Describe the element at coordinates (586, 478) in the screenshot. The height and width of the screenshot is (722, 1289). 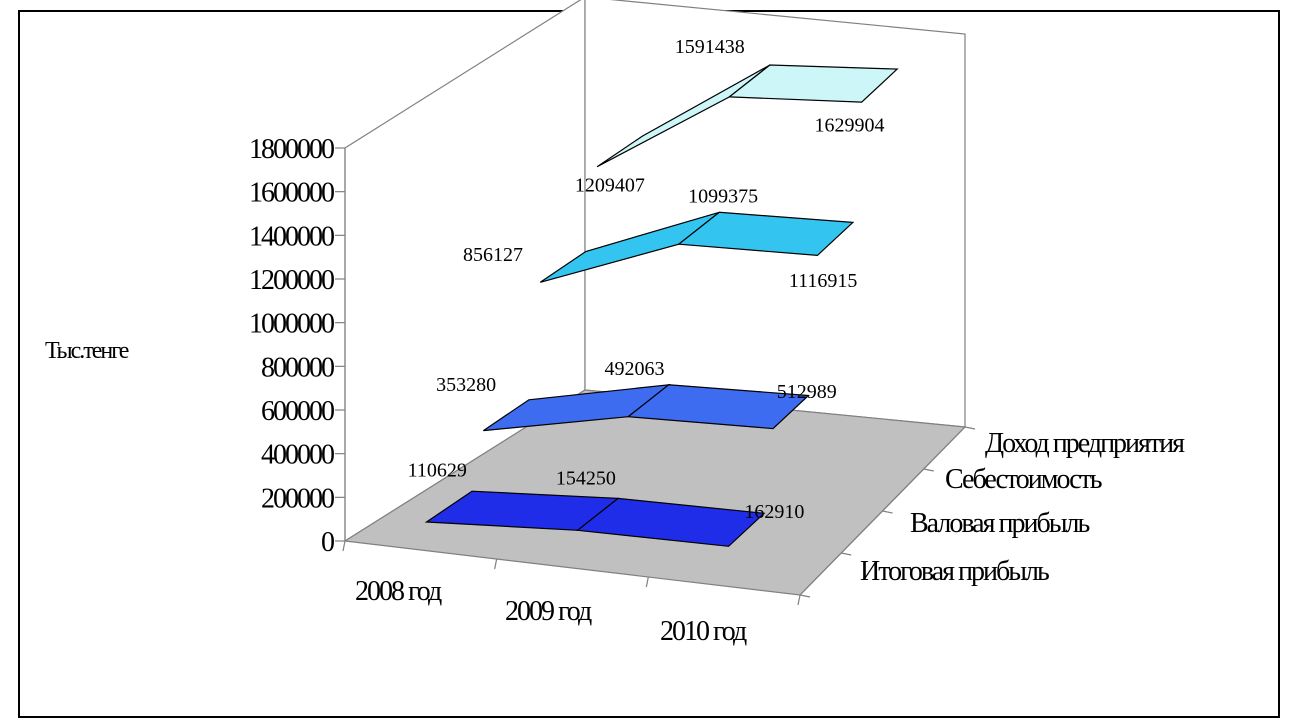
I see `data-label: 154250` at that location.